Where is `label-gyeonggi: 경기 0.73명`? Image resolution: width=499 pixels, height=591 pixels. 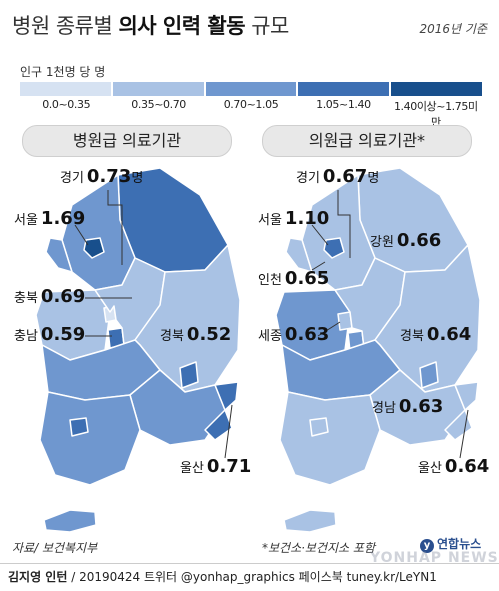
label-gyeonggi: 경기 0.73명 is located at coordinates (102, 176).